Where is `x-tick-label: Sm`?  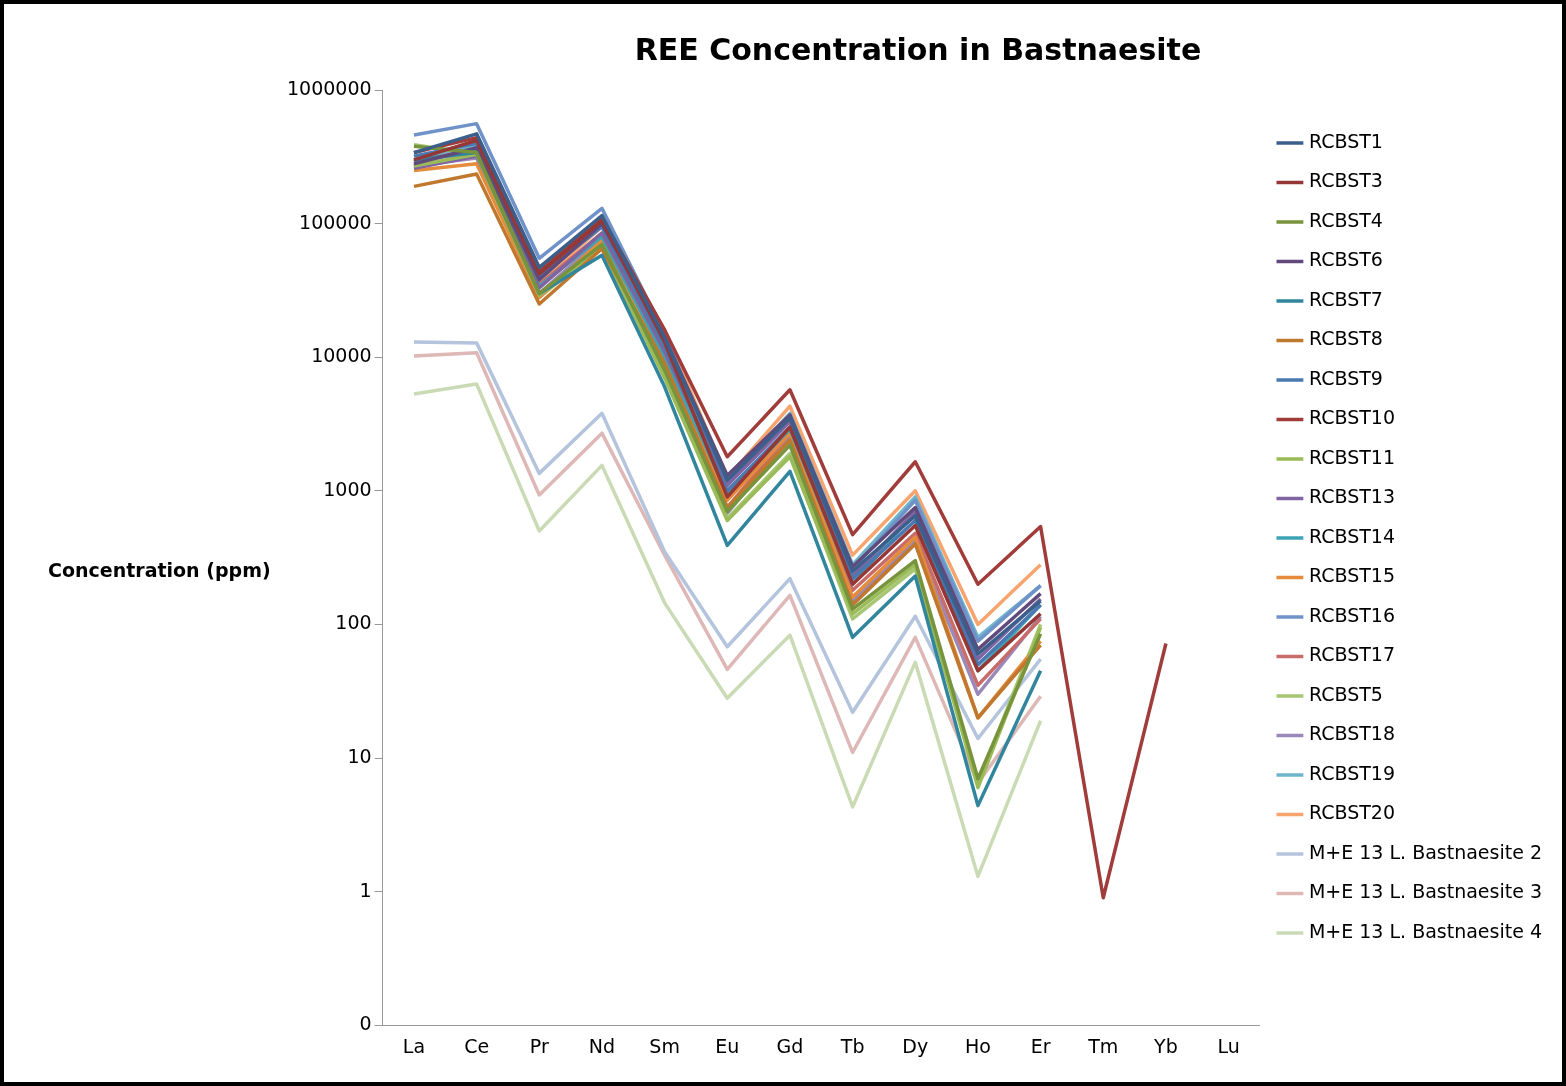
x-tick-label: Sm is located at coordinates (664, 1045).